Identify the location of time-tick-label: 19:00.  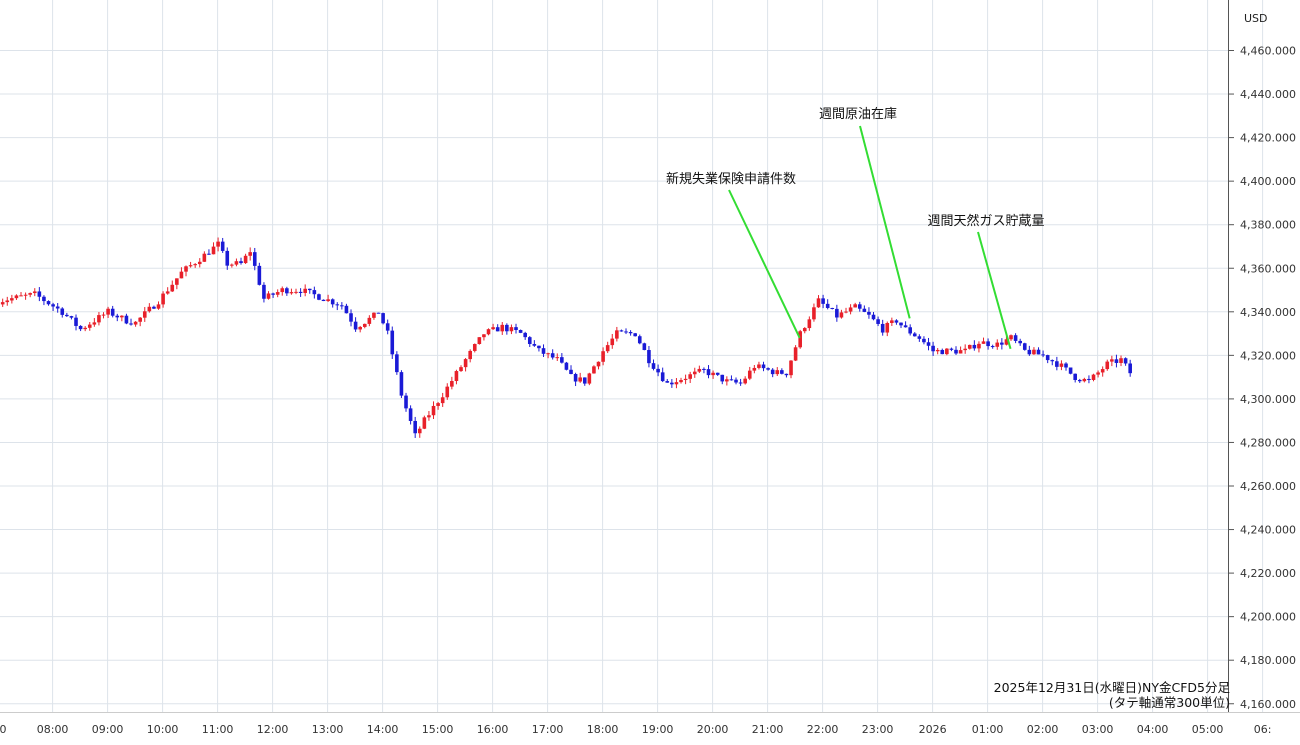
(658, 729).